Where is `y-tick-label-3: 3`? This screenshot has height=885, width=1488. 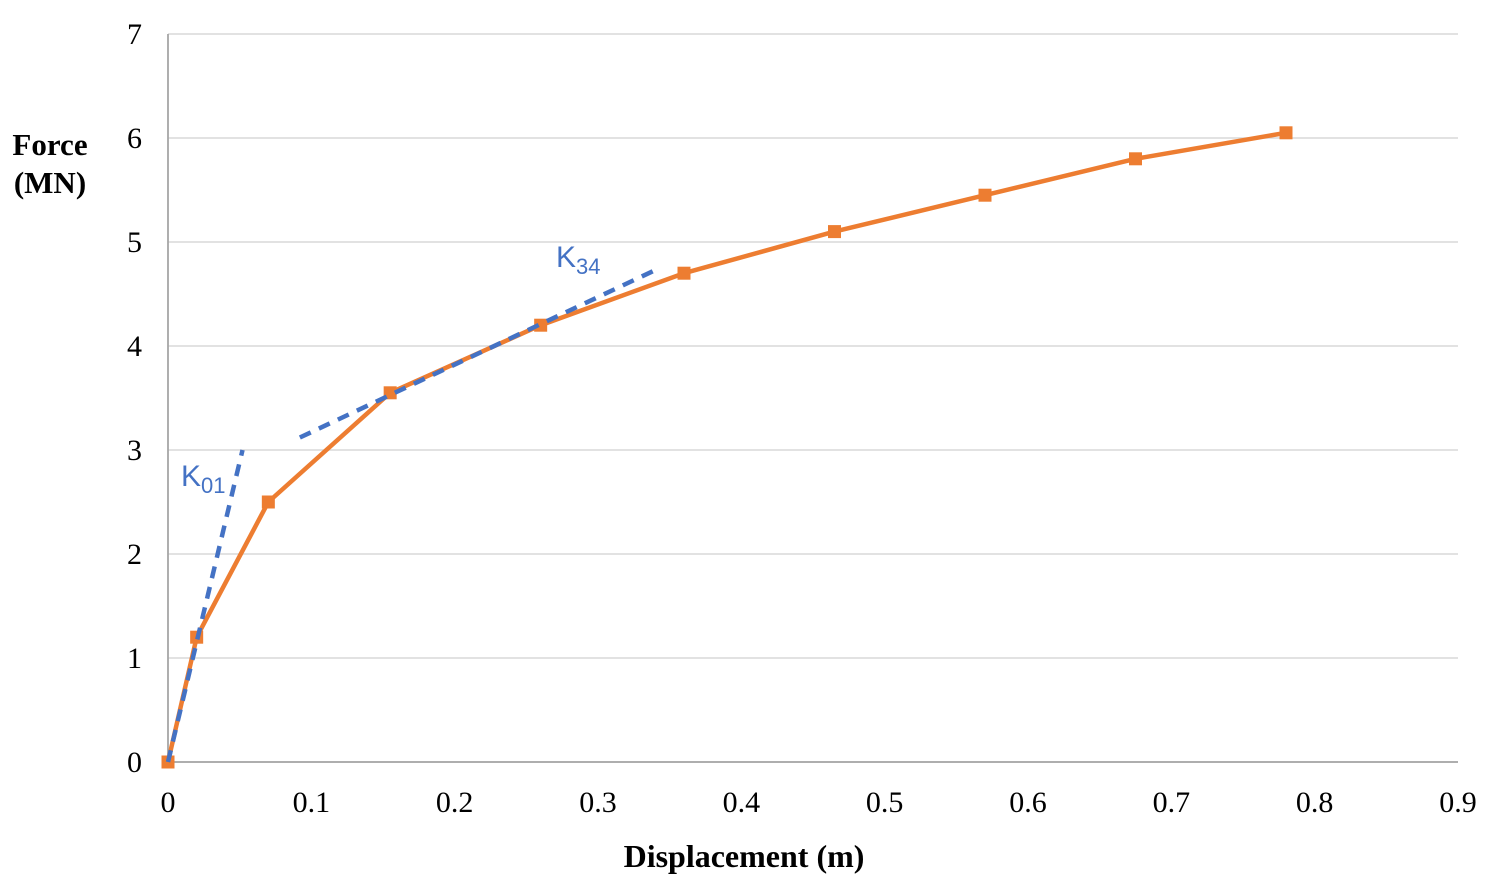
y-tick-label-3: 3 is located at coordinates (134, 450).